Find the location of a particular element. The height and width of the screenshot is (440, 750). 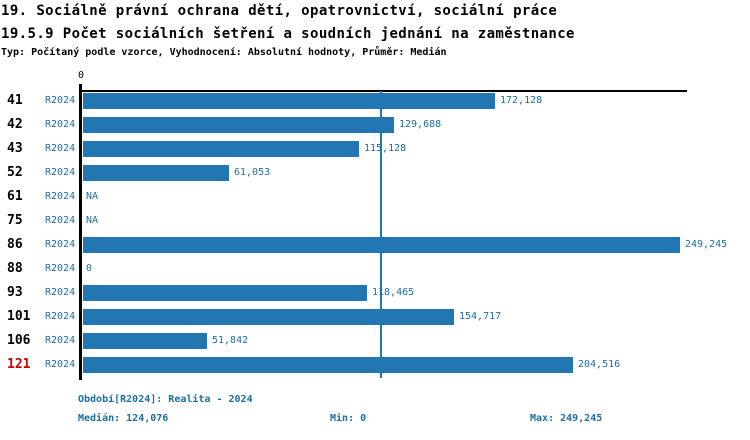

period-label-86: R2024 is located at coordinates (60, 244).